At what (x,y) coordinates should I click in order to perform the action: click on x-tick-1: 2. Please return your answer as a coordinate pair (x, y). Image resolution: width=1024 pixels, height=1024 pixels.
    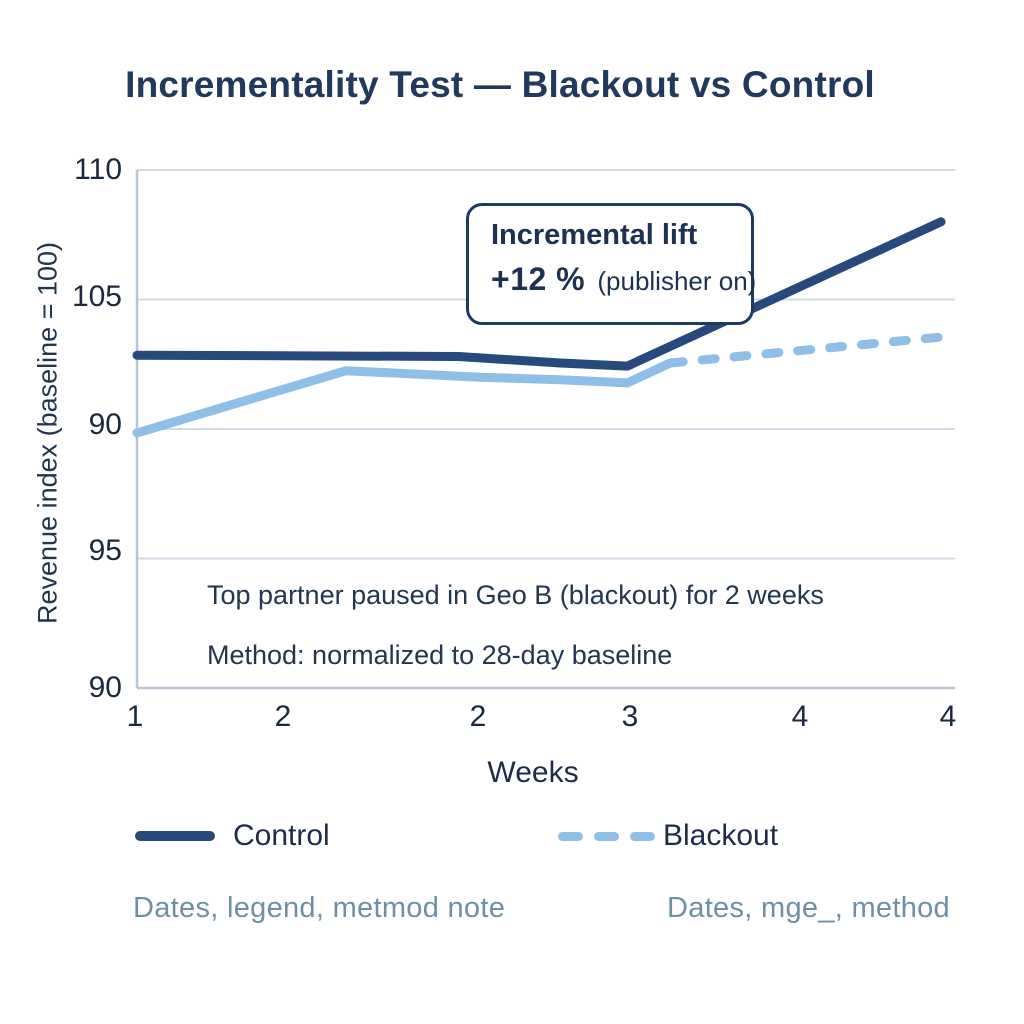
    Looking at the image, I should click on (283, 716).